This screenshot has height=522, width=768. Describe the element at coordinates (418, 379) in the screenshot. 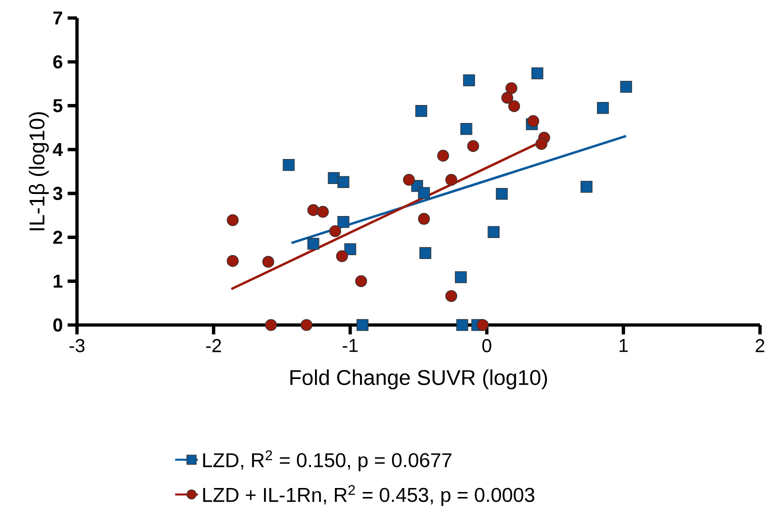

I see `x-axis-title: Fold Change SUVR (log10)` at that location.